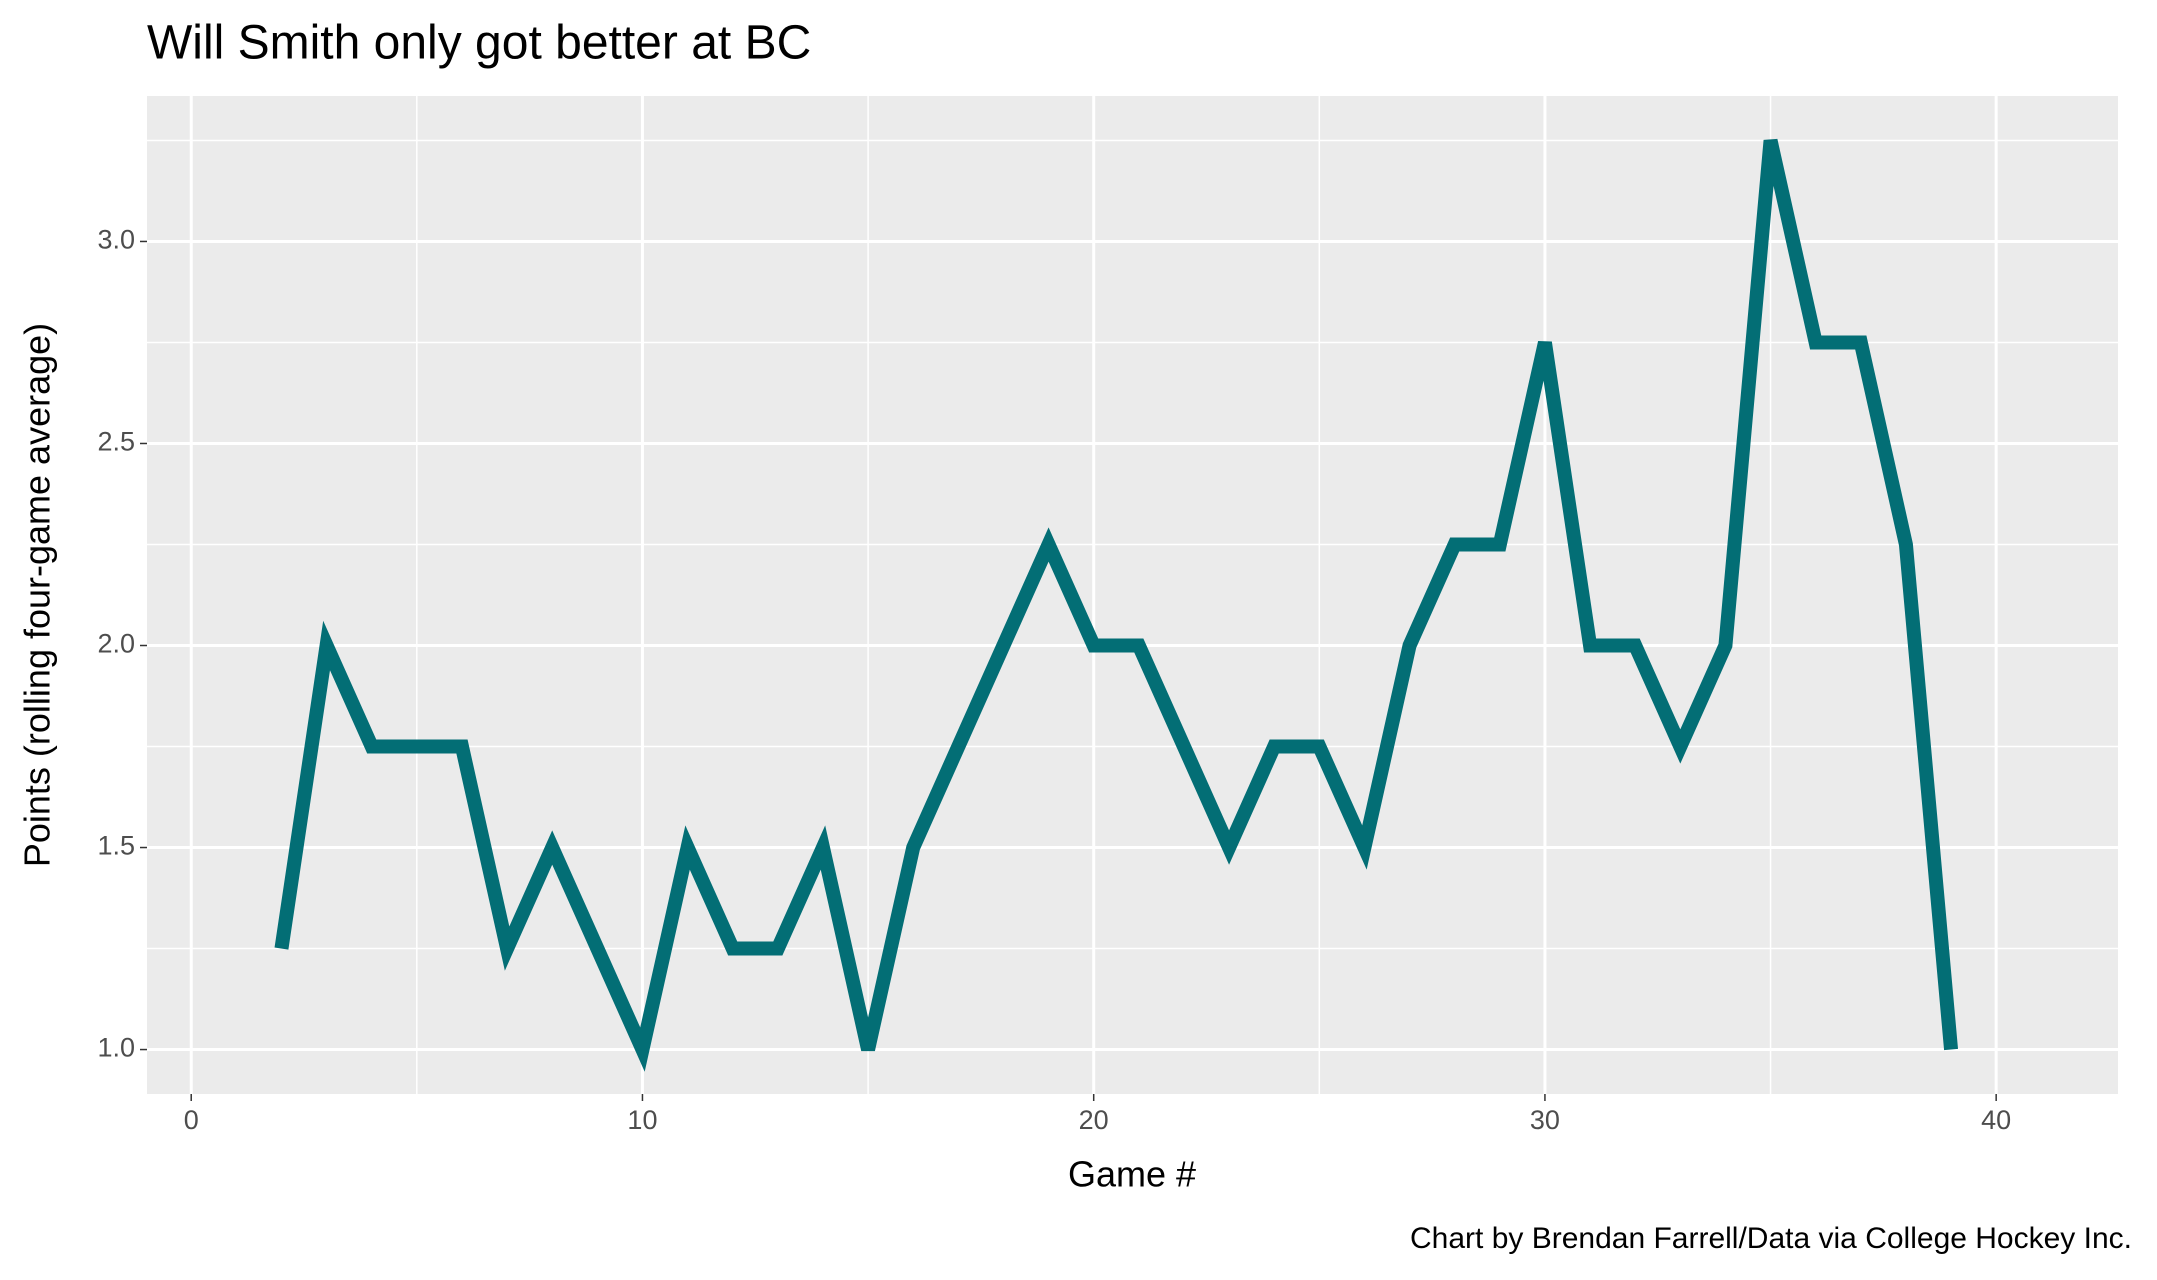  I want to click on x-tick-label: 0, so click(191, 1120).